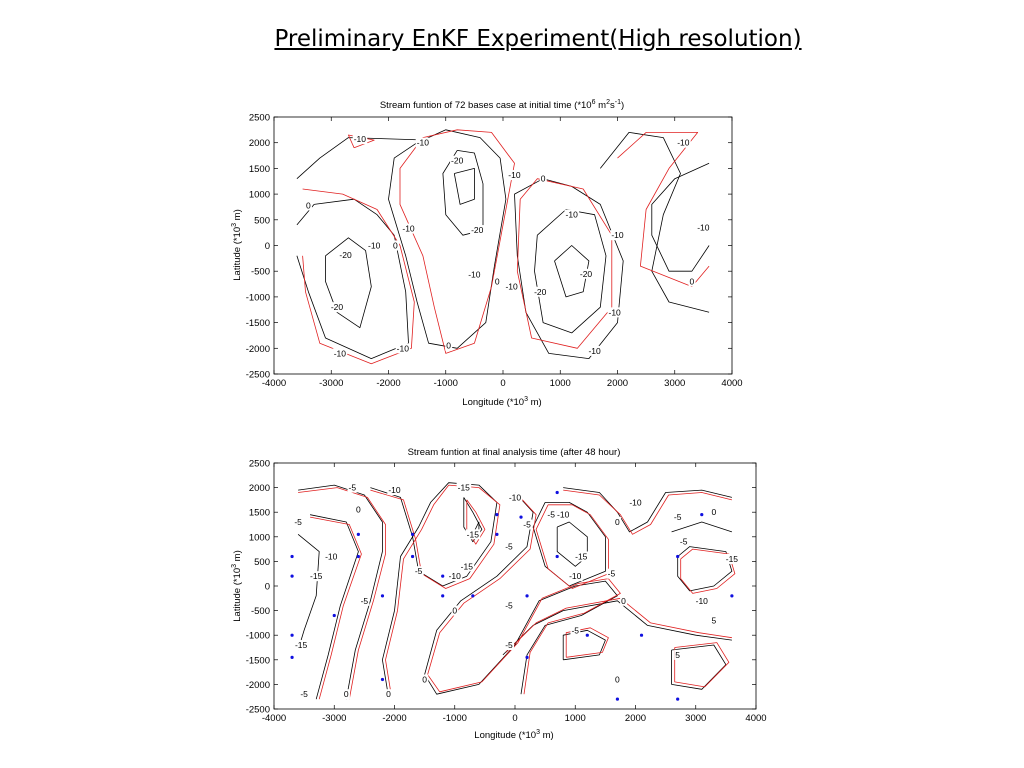 The image size is (1024, 768). I want to click on chart2-ytick-label: -1500, so click(258, 660).